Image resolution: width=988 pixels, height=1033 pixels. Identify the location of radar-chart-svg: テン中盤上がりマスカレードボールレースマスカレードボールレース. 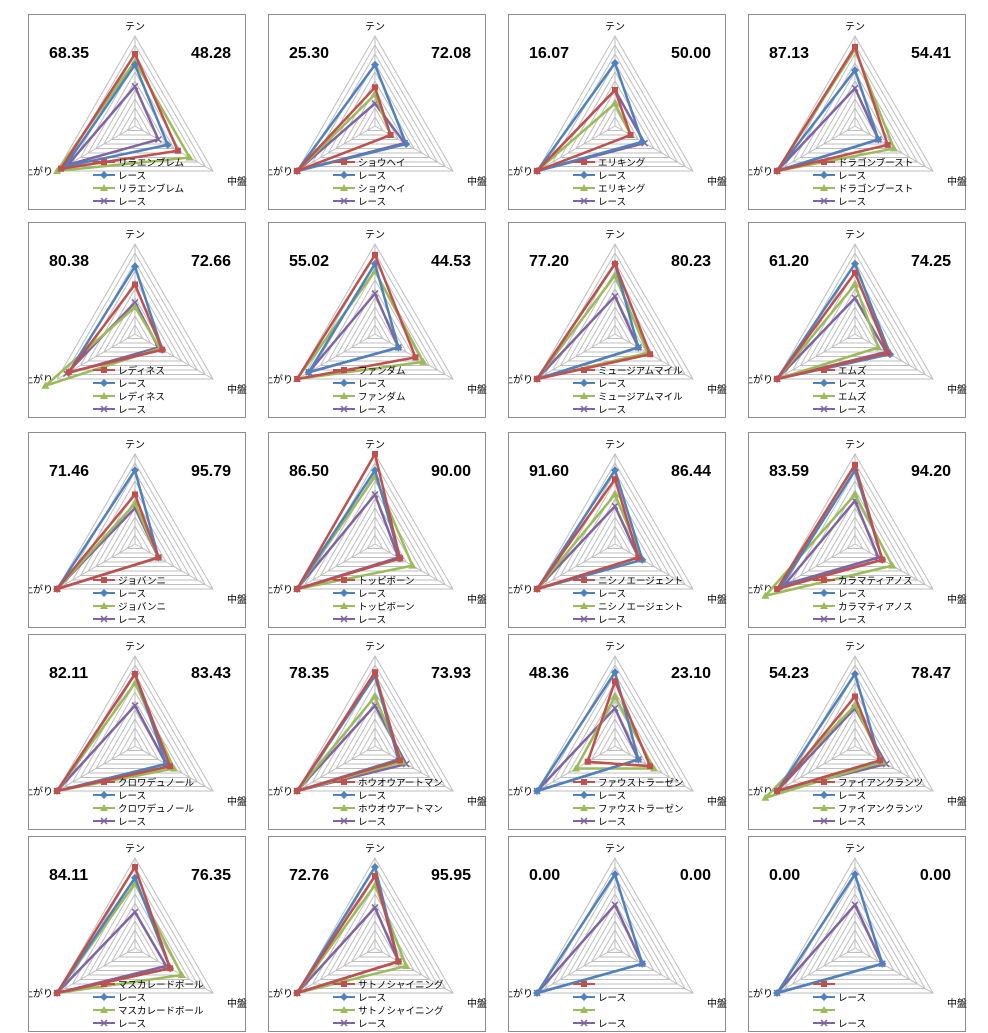
(138, 937).